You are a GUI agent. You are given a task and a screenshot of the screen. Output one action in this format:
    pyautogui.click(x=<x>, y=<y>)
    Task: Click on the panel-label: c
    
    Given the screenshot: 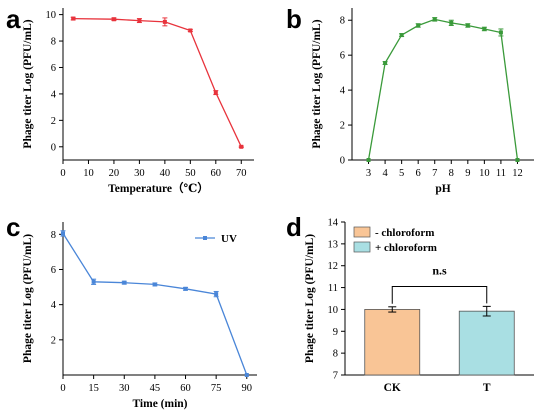 What is the action you would take?
    pyautogui.click(x=13, y=227)
    